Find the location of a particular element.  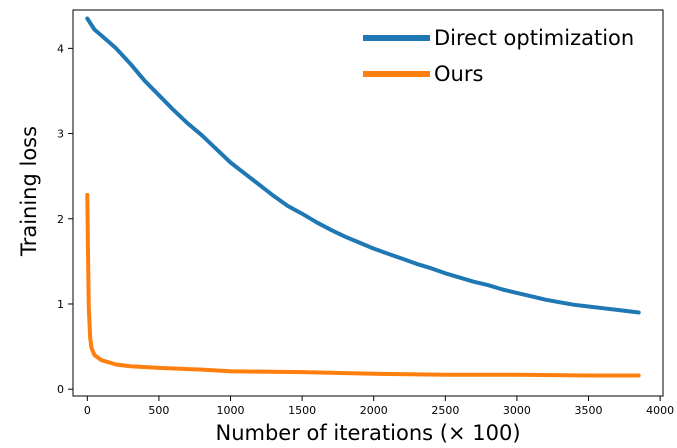

x-tick-label: 500 is located at coordinates (158, 410).